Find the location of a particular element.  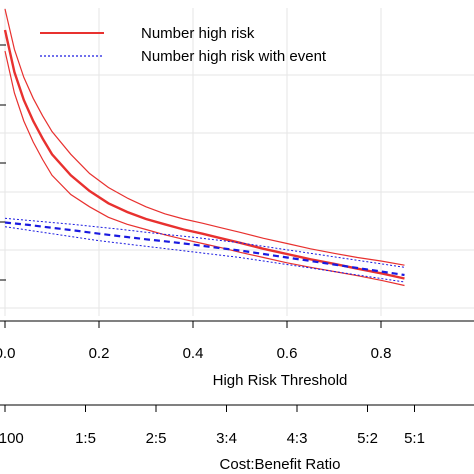

x-tick-label-3: 0.6 is located at coordinates (287, 353).